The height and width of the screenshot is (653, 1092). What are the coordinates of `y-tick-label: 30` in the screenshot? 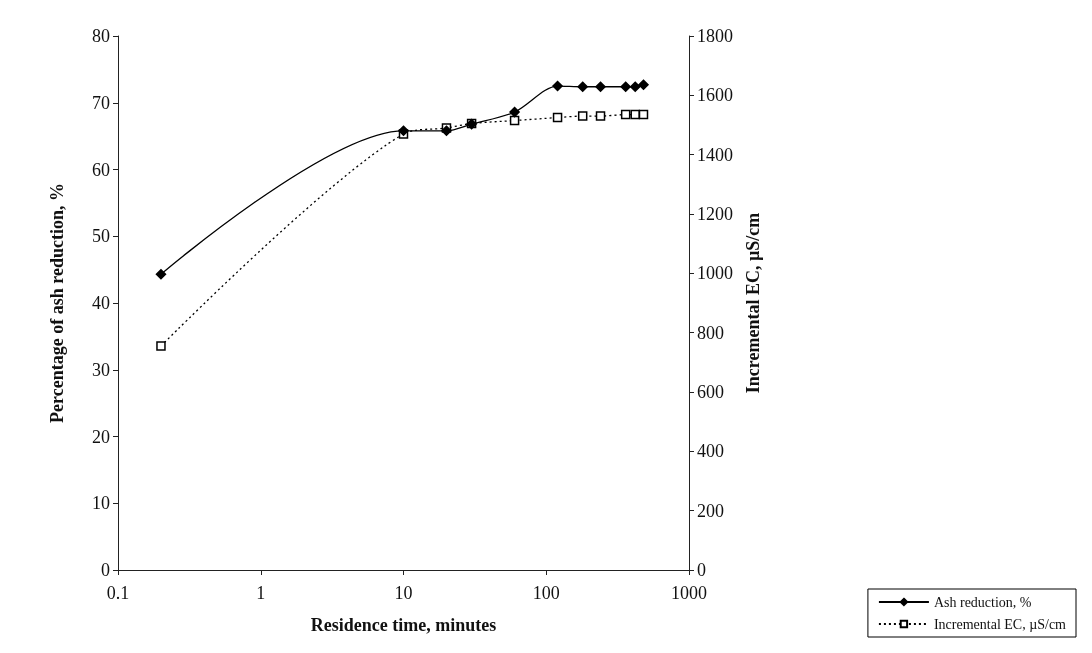 It's located at (101, 369).